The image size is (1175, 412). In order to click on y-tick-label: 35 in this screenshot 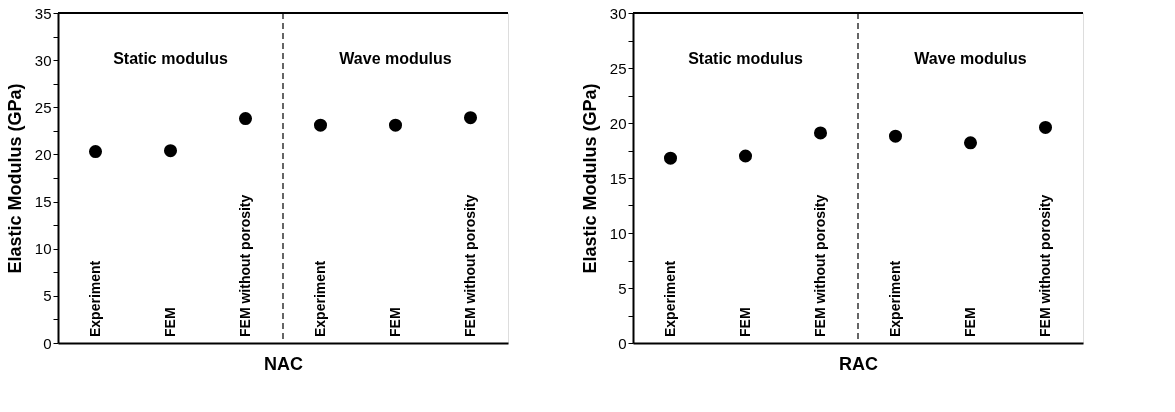, I will do `click(43, 13)`.